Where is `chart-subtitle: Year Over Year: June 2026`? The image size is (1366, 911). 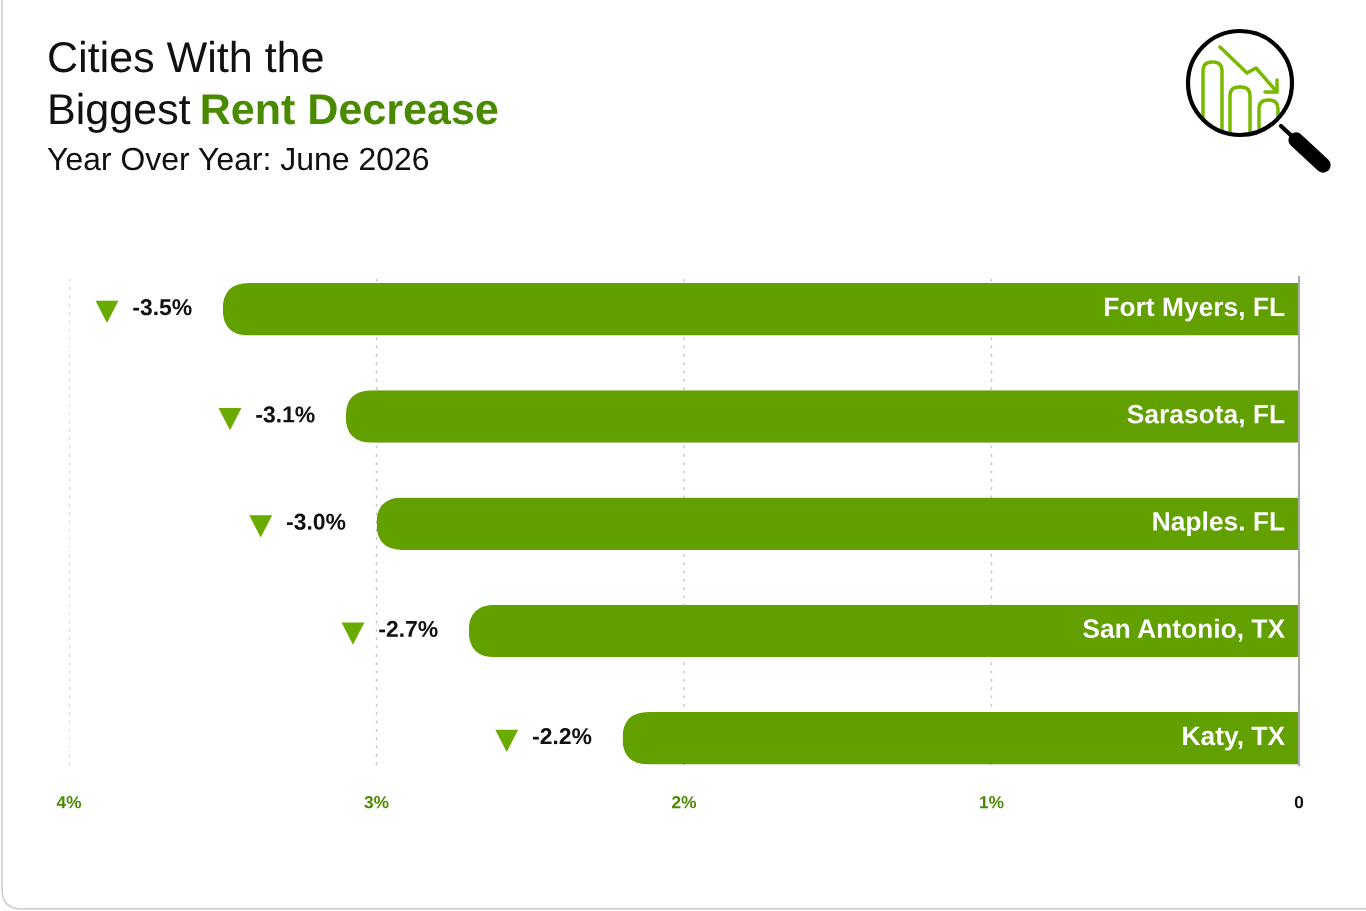 chart-subtitle: Year Over Year: June 2026 is located at coordinates (238, 159).